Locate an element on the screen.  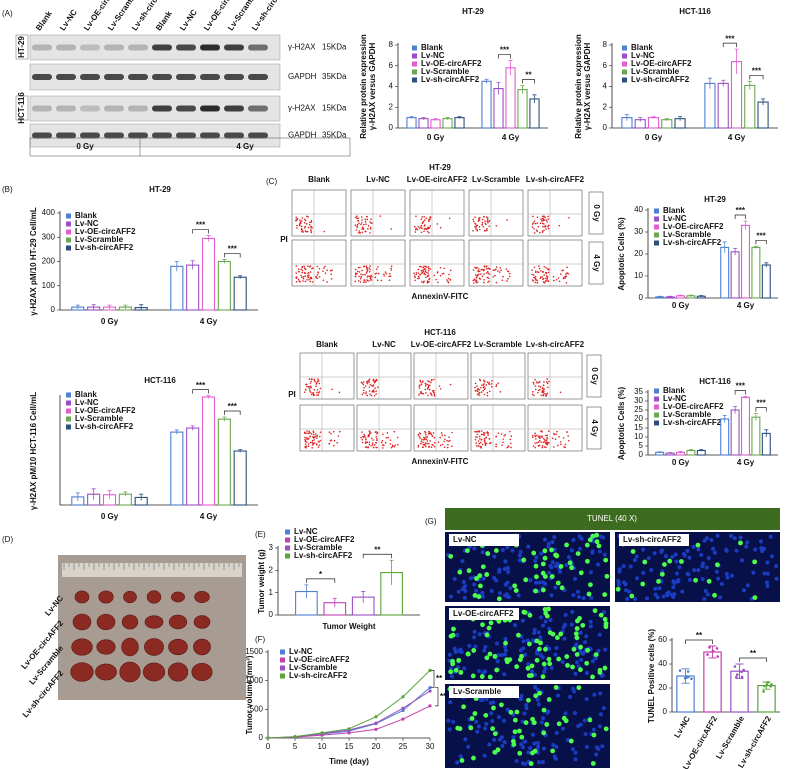
bar is located at coordinates (193, 287).